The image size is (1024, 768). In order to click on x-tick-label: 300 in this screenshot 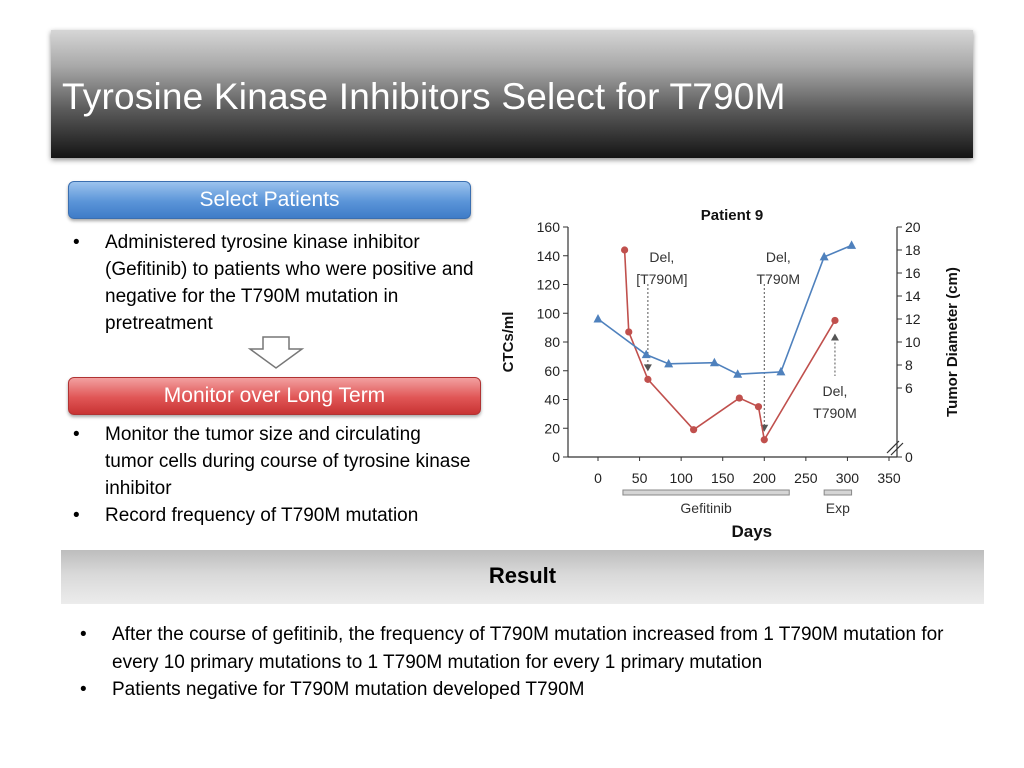, I will do `click(848, 478)`.